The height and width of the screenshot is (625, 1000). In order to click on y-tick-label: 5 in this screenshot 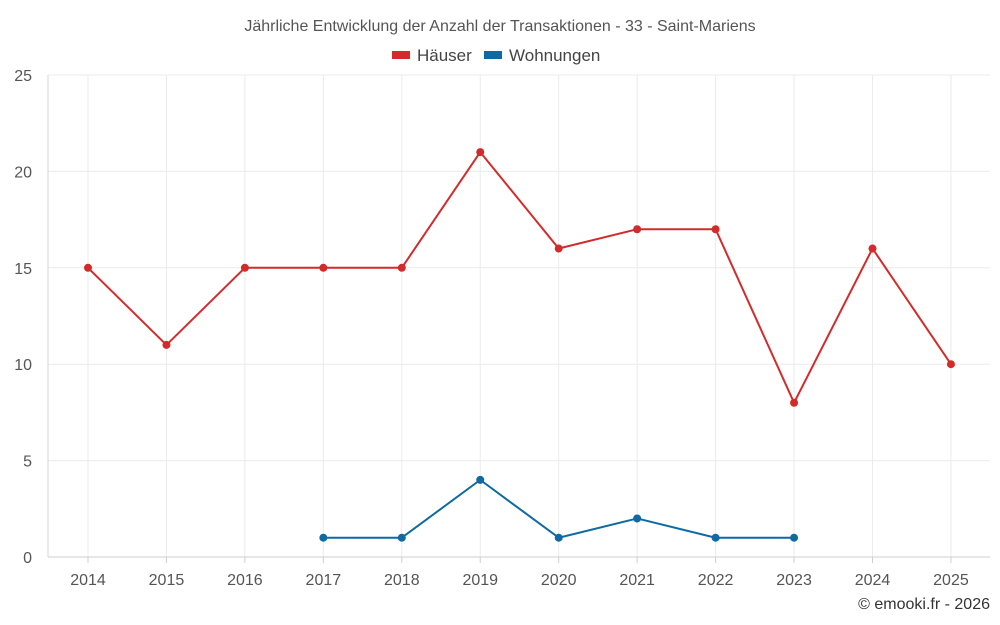, I will do `click(27, 462)`.